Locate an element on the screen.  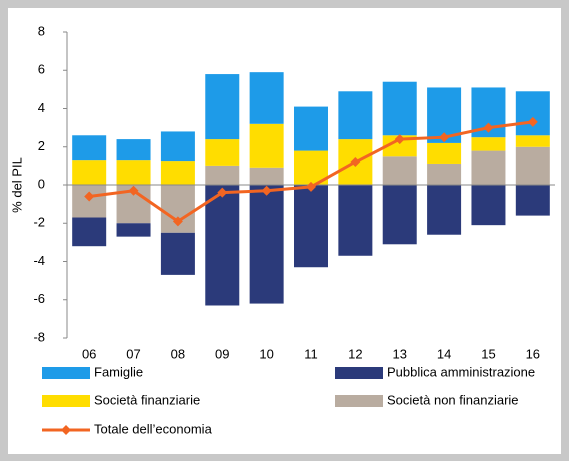
x-tick-label: 08 is located at coordinates (178, 353).